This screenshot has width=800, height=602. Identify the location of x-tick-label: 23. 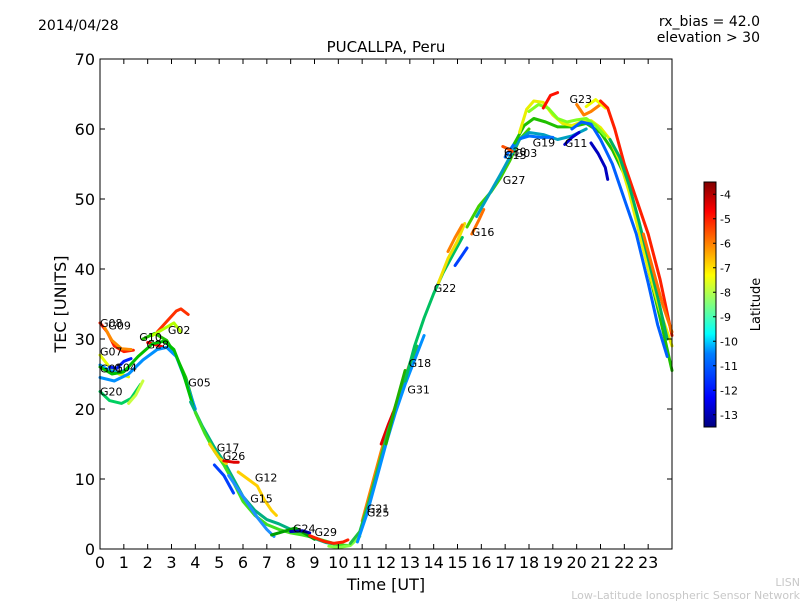
(648, 562).